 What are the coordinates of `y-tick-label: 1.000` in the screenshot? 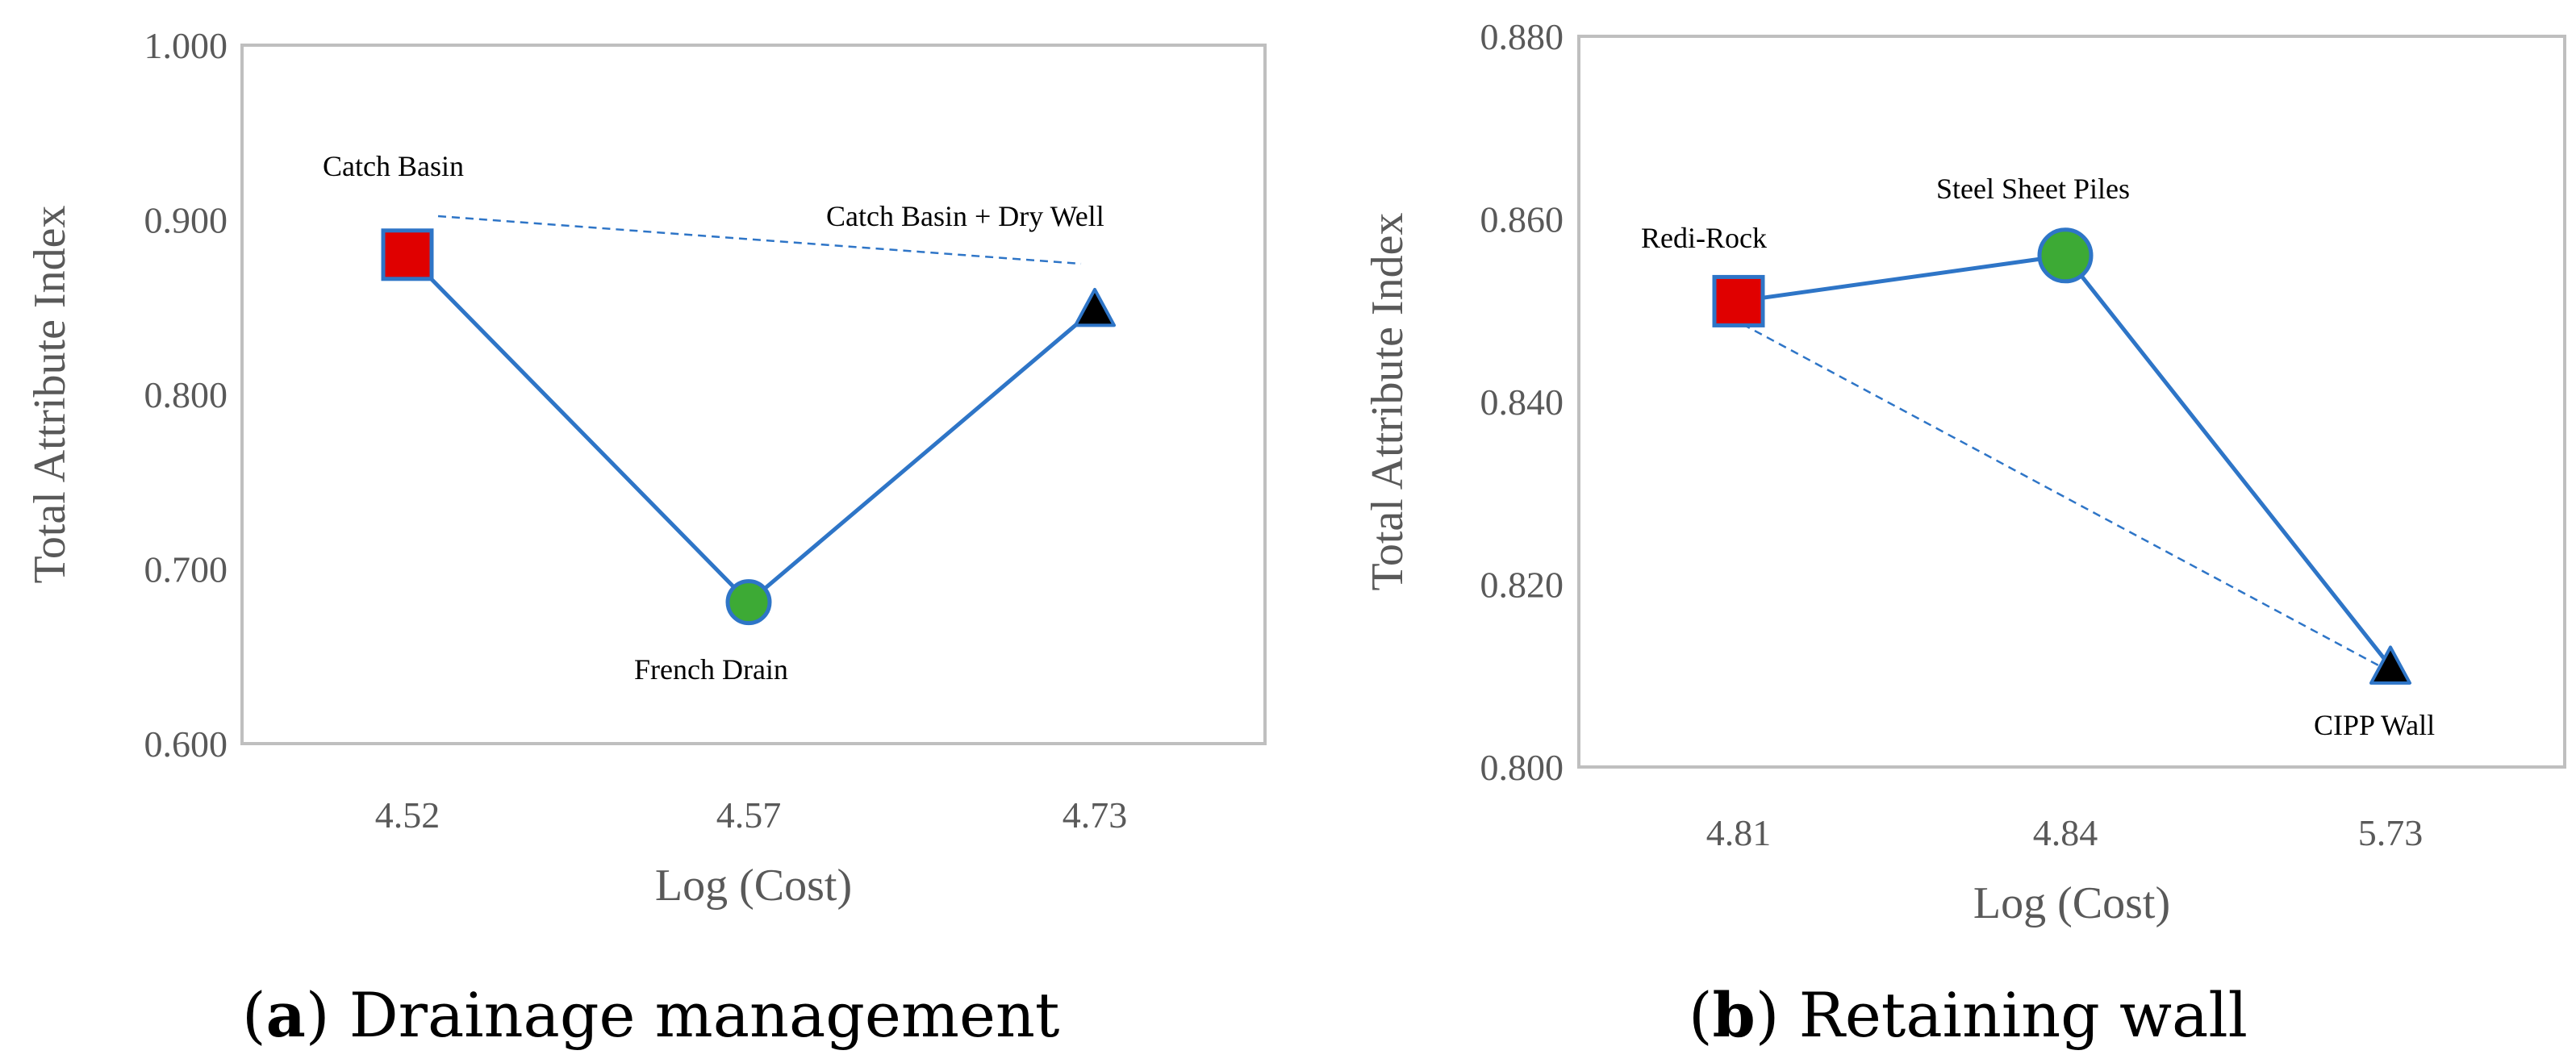 It's located at (186, 45).